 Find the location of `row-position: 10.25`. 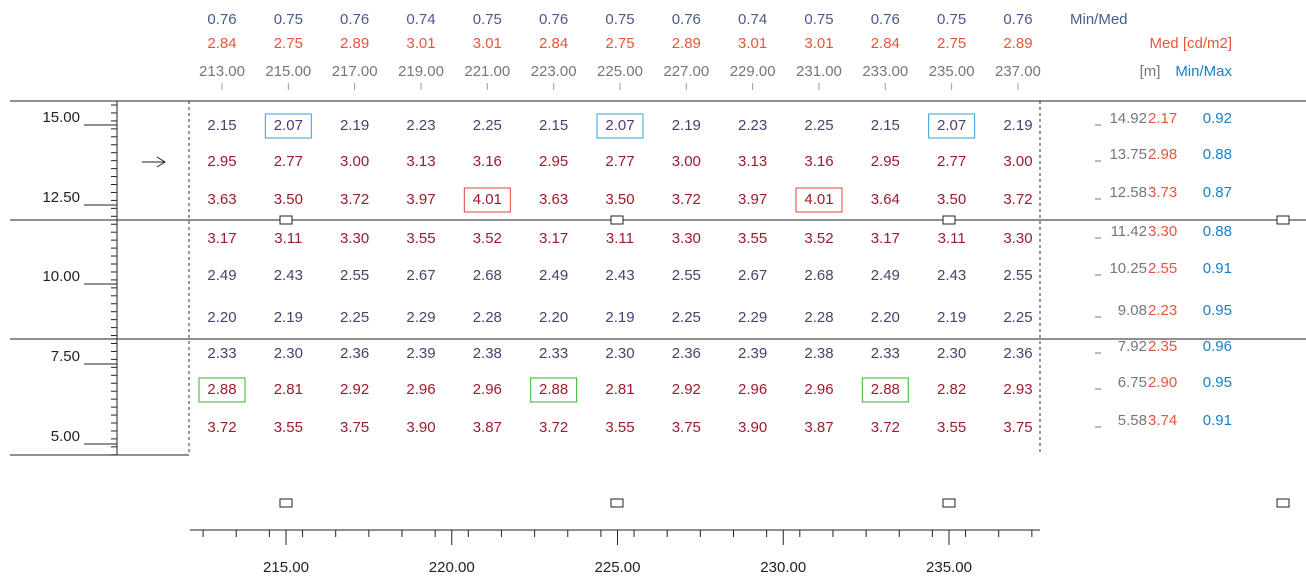

row-position: 10.25 is located at coordinates (1128, 268).